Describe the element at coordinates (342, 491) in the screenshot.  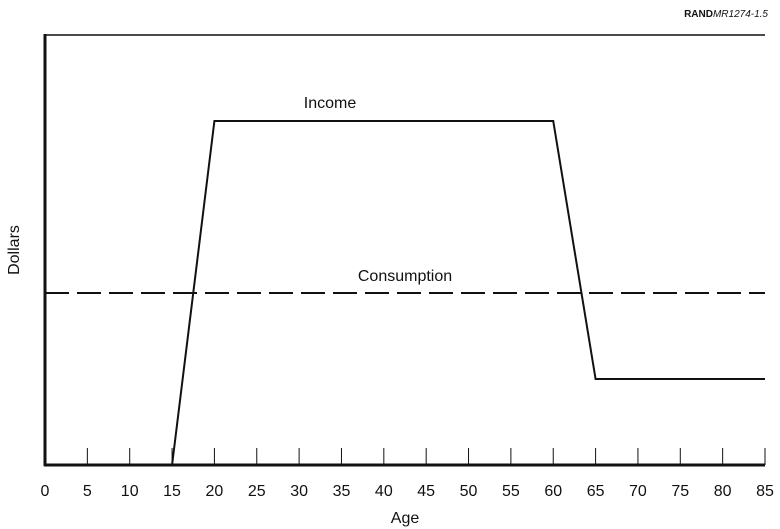
I see `x-tick-label: 35` at that location.